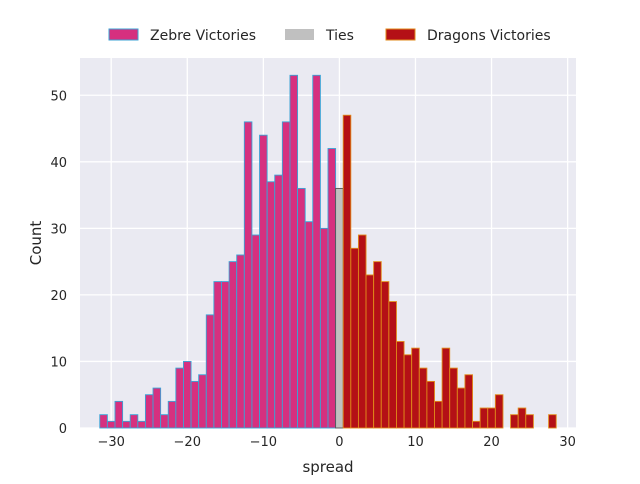 The height and width of the screenshot is (484, 640). What do you see at coordinates (58, 96) in the screenshot?
I see `y-tick-label: 50` at bounding box center [58, 96].